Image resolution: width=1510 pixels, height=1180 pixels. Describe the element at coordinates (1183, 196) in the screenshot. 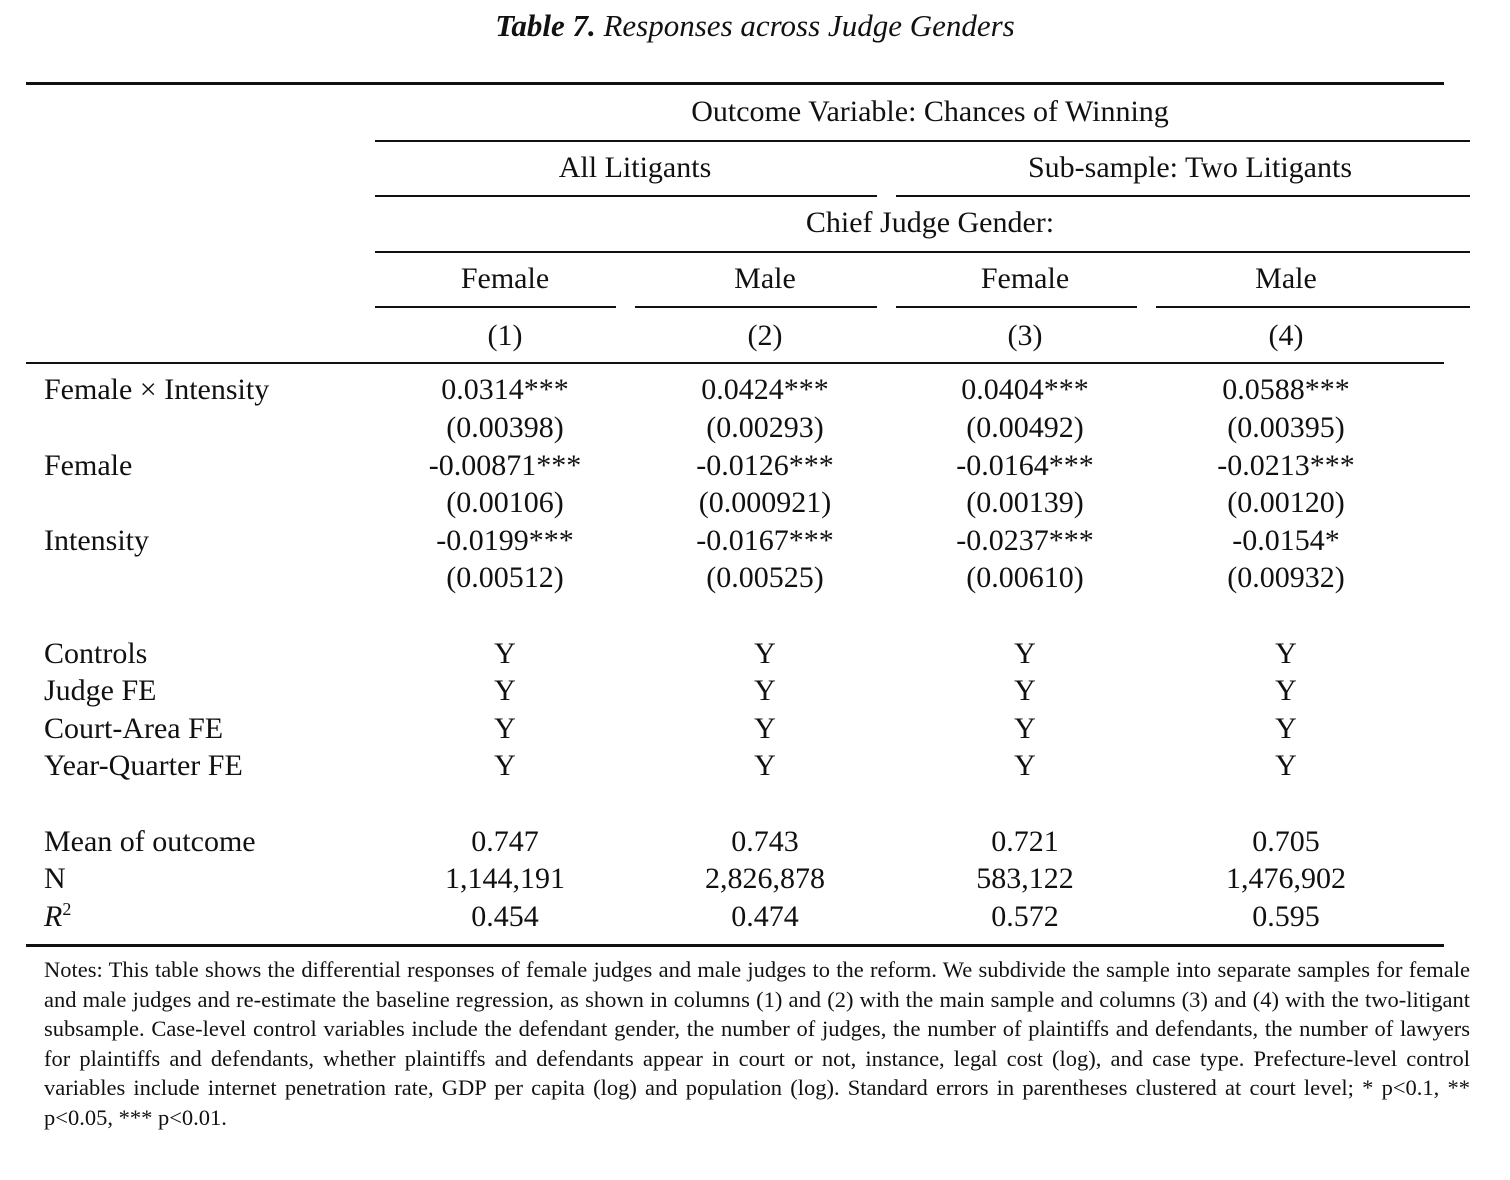

I see `group-rule-two` at that location.